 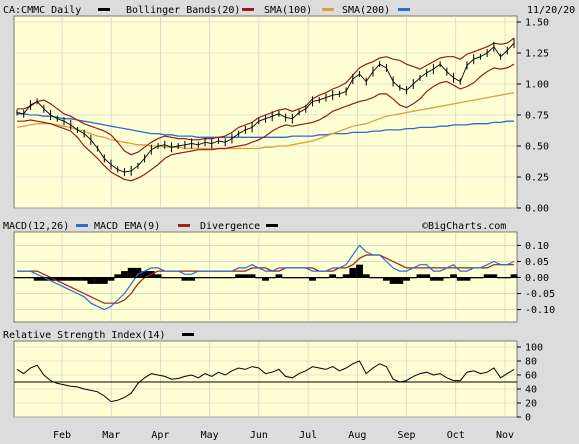 What do you see at coordinates (230, 226) in the screenshot?
I see `divergence-label: Divergence` at bounding box center [230, 226].